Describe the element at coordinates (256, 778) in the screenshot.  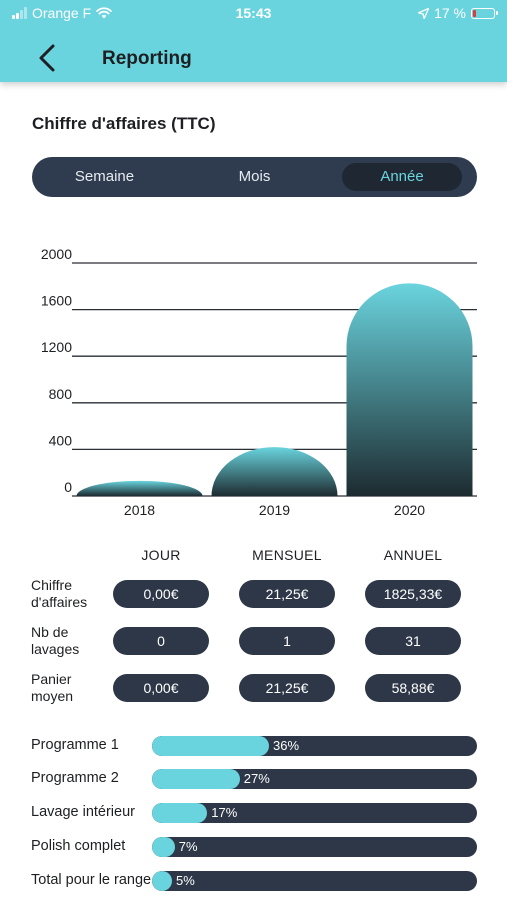
I see `program-percentage: 27%` at that location.